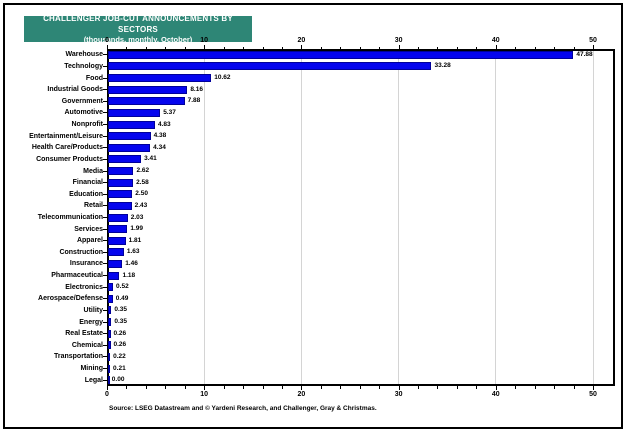  Describe the element at coordinates (442, 66) in the screenshot. I see `bar-value-label: 33.28` at that location.